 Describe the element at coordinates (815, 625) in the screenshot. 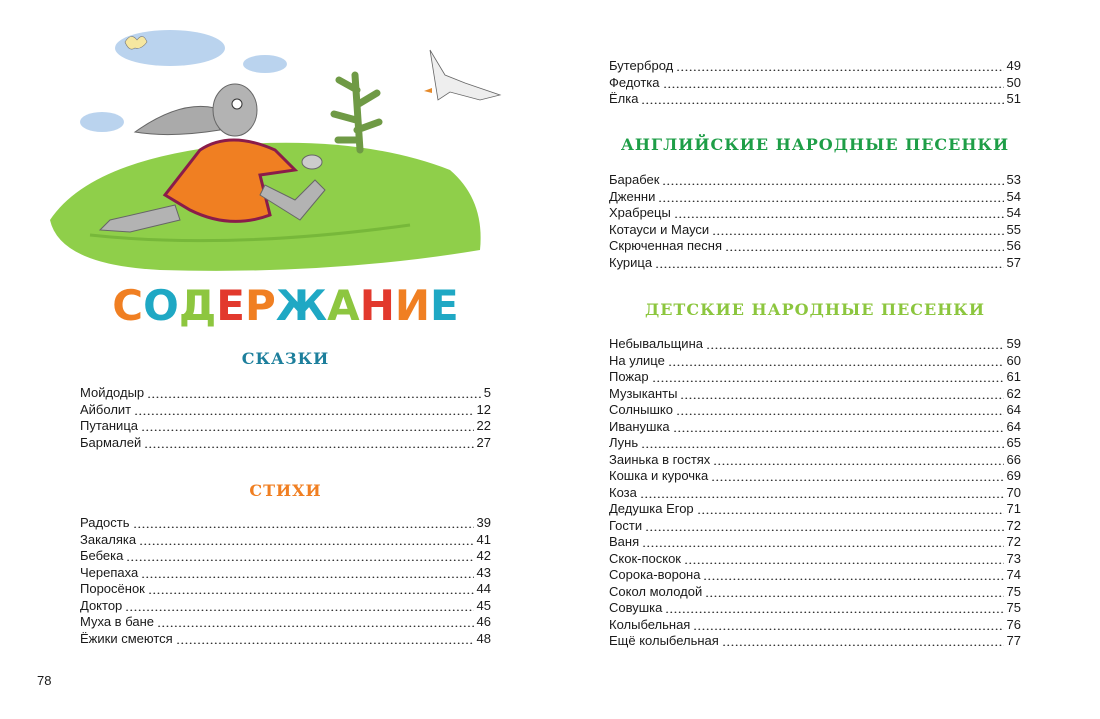

I see `toc-entry: Колыбельная 76` at that location.